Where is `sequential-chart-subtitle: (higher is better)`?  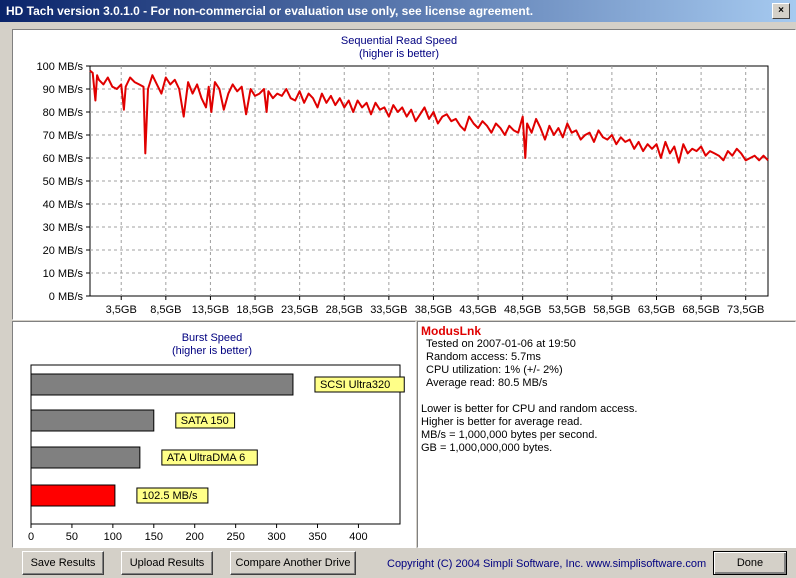 sequential-chart-subtitle: (higher is better) is located at coordinates (399, 54).